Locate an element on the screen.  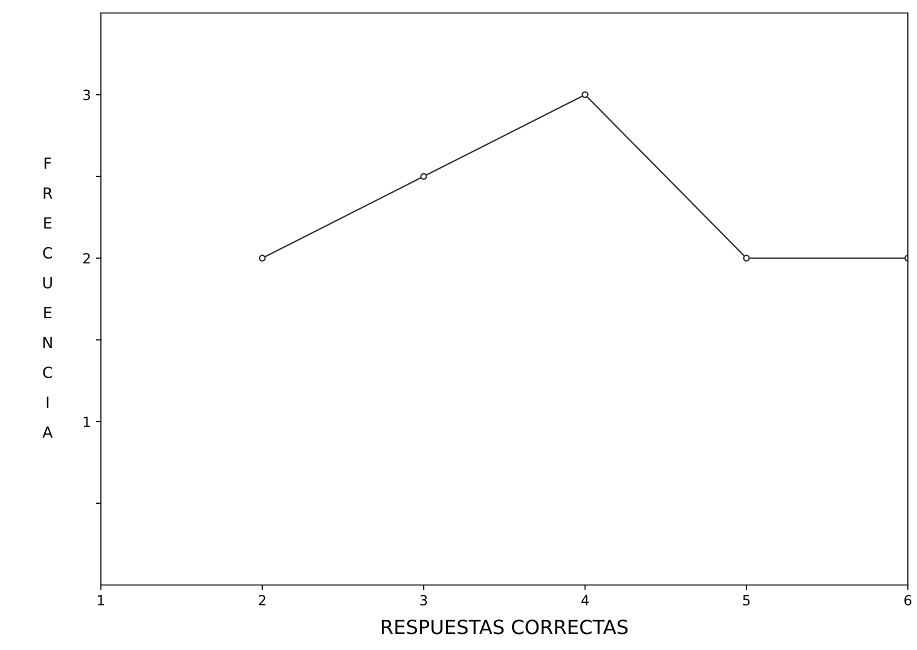
x-axis-title: RESPUESTAS CORRECTAS is located at coordinates (505, 627).